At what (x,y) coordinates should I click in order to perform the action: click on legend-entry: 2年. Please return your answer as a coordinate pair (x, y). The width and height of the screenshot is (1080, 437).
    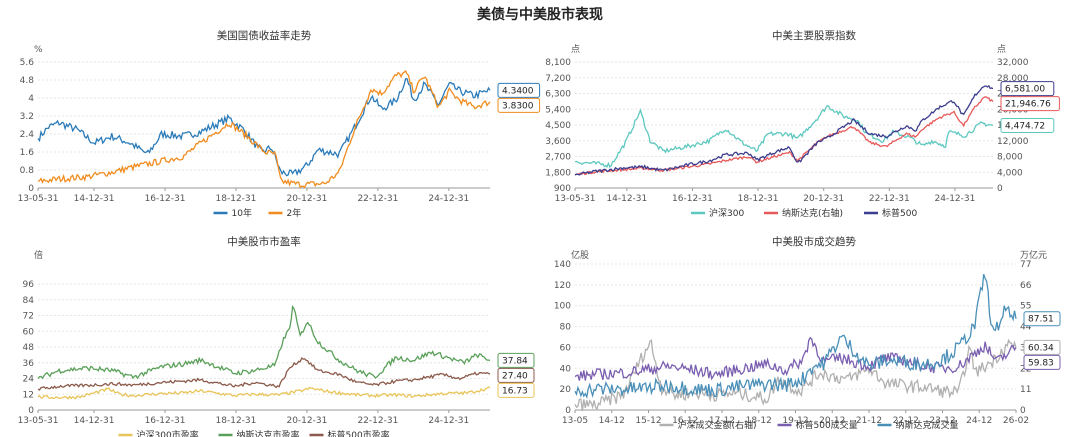
    Looking at the image, I should click on (294, 213).